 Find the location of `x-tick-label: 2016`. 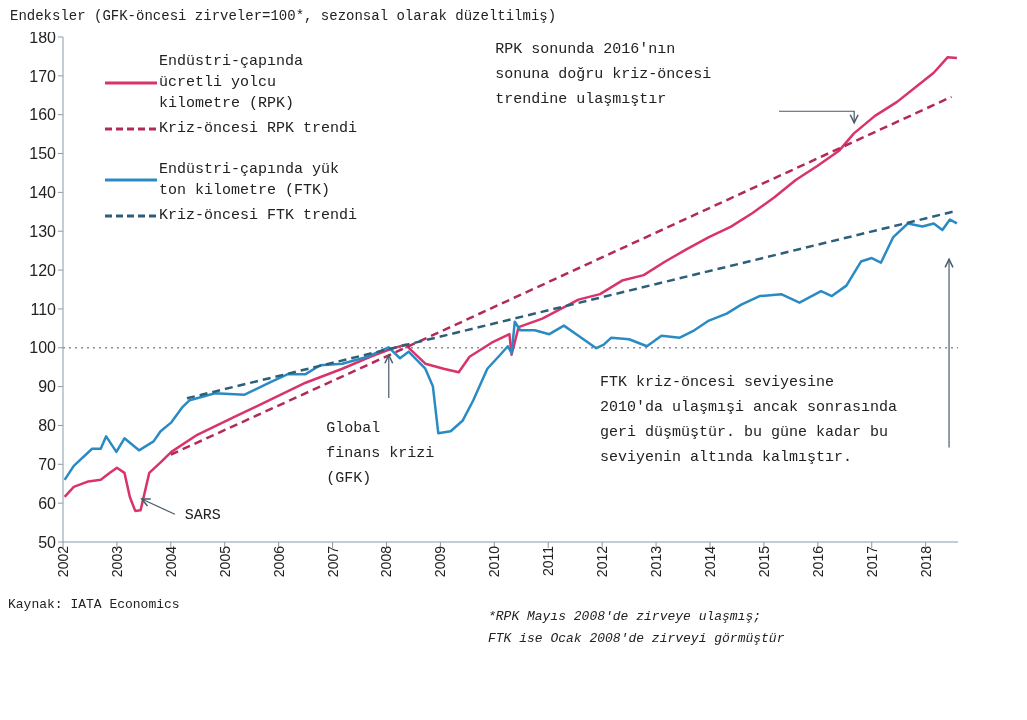

x-tick-label: 2016 is located at coordinates (817, 561).